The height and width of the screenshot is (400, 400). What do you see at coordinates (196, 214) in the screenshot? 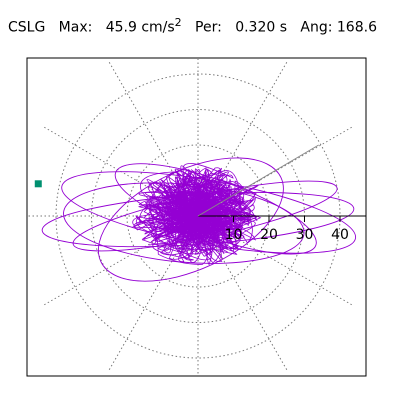
I see `orbit-core` at bounding box center [196, 214].